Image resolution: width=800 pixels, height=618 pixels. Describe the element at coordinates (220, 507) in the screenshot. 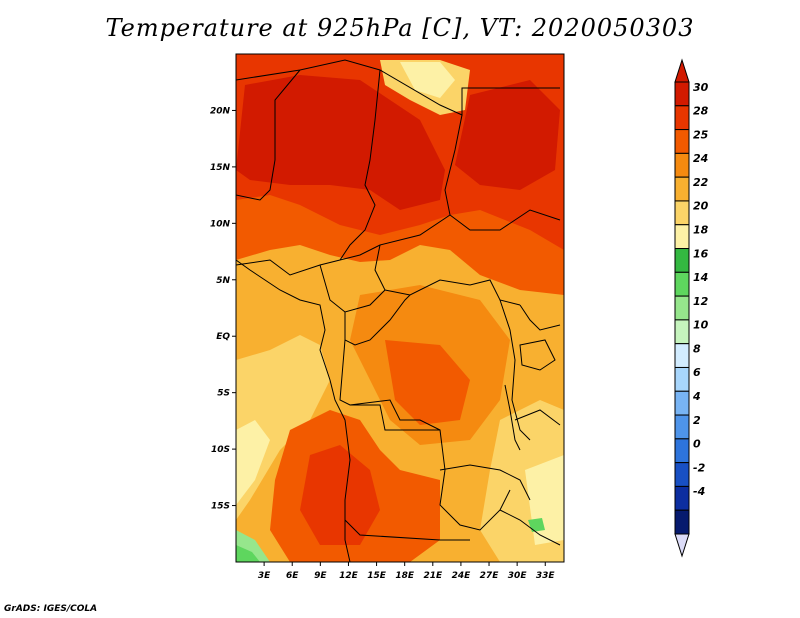

I see `lat-tick-label: 15S` at that location.